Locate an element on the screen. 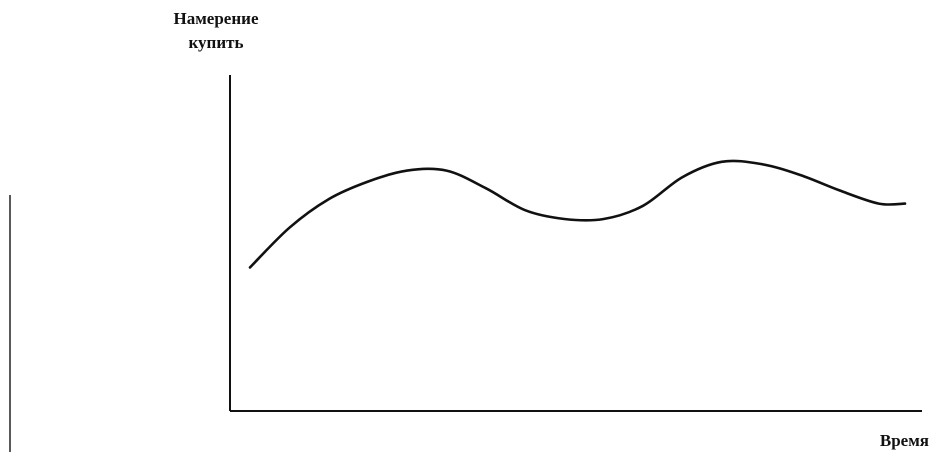 This screenshot has width=931, height=455. y-axis-title-line-2: купить is located at coordinates (216, 42).